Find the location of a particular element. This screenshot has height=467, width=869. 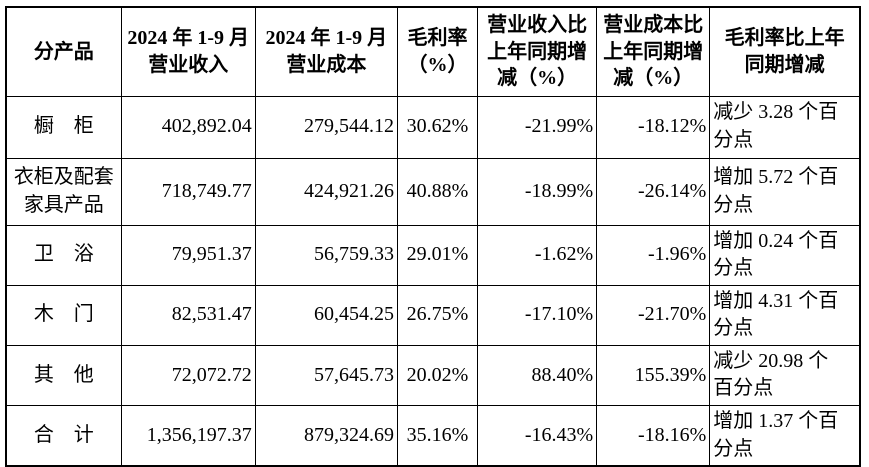

cell-revenue-yoy: -1.62% is located at coordinates (537, 255).